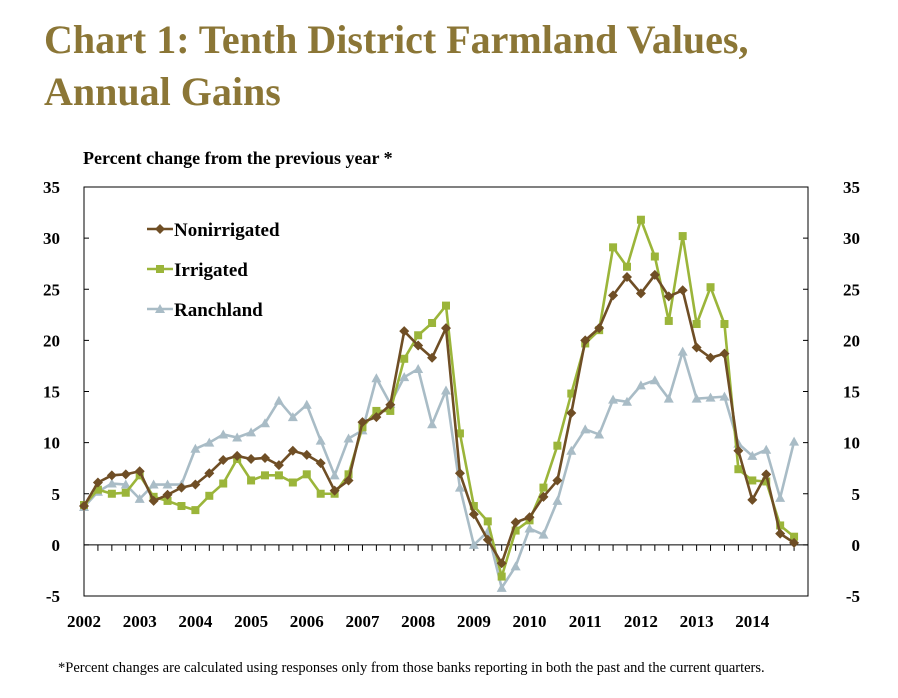 The image size is (898, 698). What do you see at coordinates (851, 187) in the screenshot?
I see `y-tick-label-right: 35` at bounding box center [851, 187].